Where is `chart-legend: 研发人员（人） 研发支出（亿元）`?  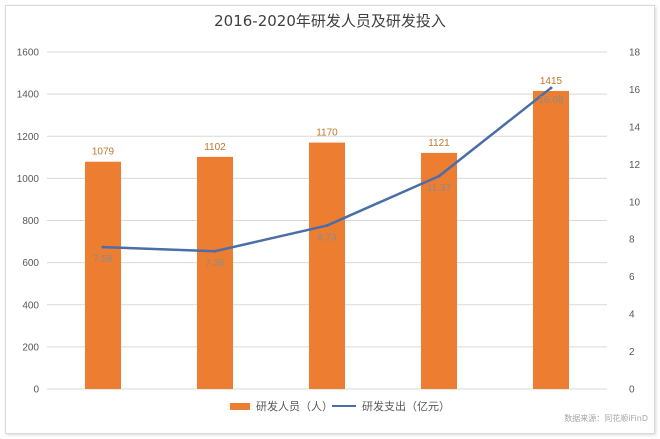
chart-legend: 研发人员（人） 研发支出（亿元） is located at coordinates (330, 406).